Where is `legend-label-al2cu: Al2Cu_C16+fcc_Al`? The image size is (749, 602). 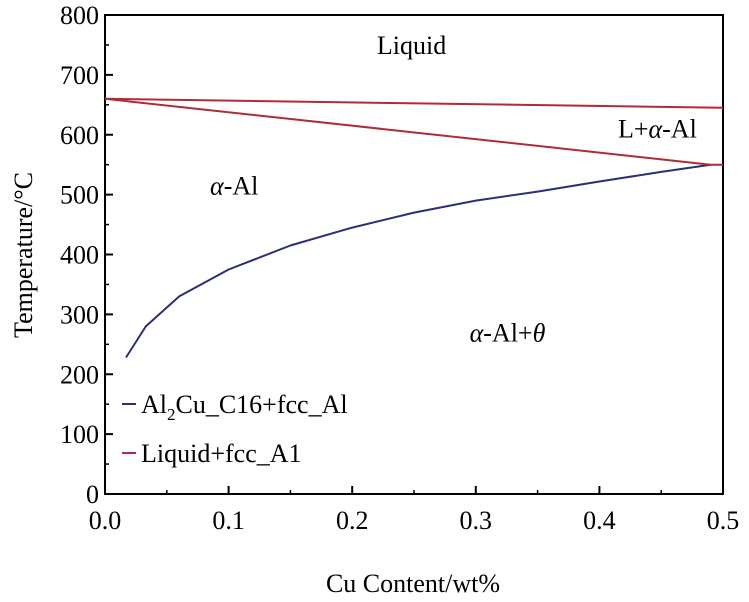 legend-label-al2cu: Al2Cu_C16+fcc_Al is located at coordinates (244, 407).